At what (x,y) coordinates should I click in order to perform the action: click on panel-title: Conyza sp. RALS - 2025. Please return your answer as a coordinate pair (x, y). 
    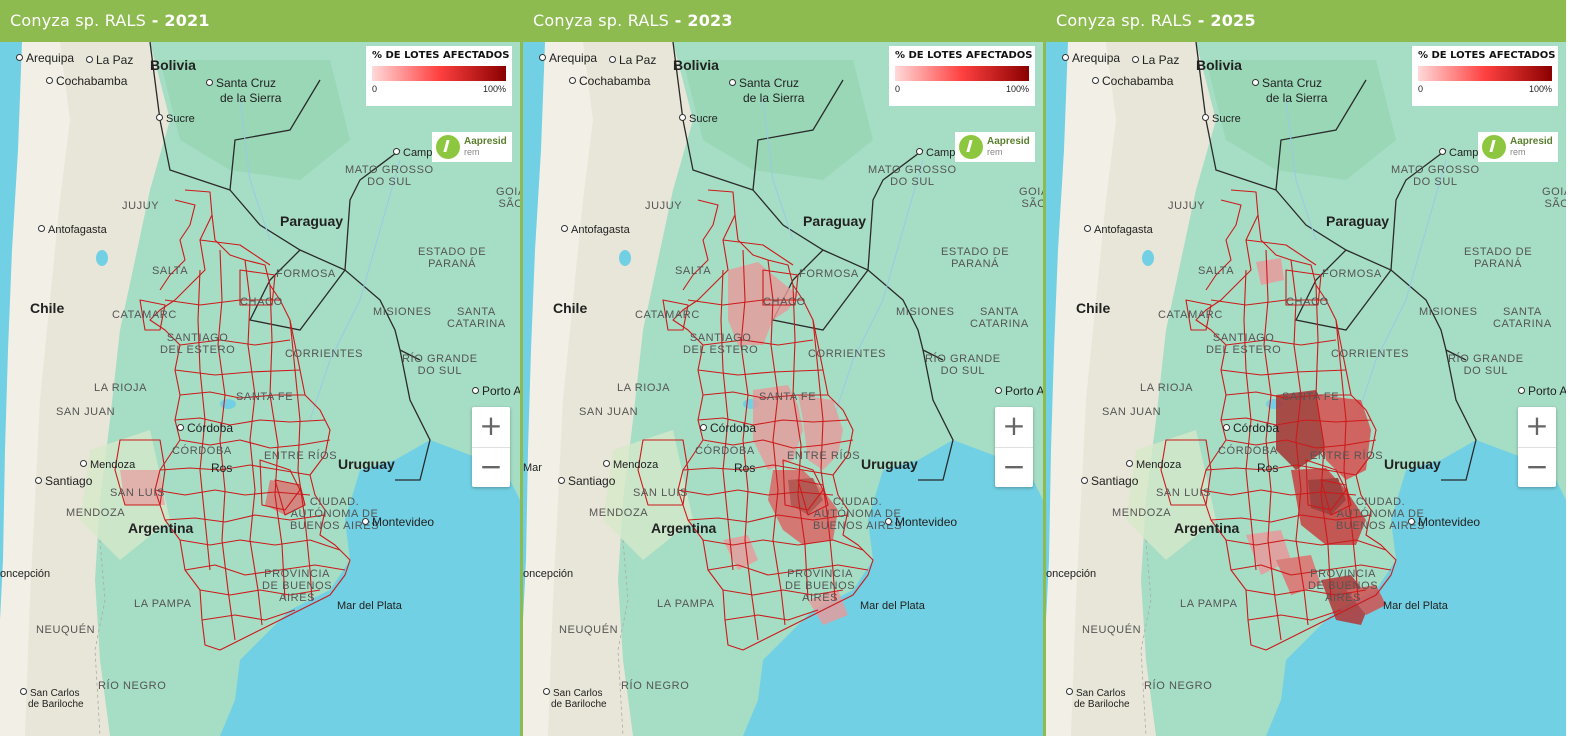
    Looking at the image, I should click on (1306, 21).